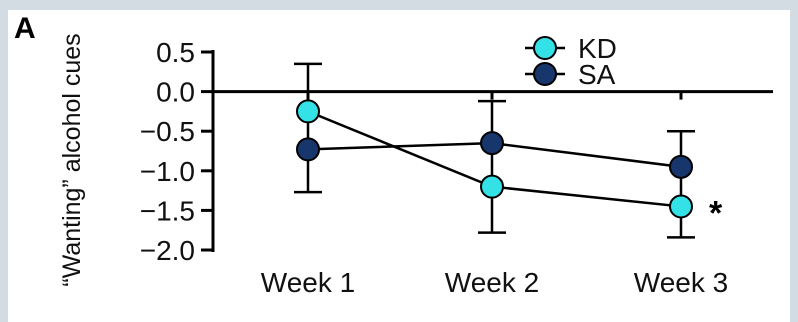 Image resolution: width=798 pixels, height=322 pixels. I want to click on y-tick-label: 0.0, so click(175, 92).